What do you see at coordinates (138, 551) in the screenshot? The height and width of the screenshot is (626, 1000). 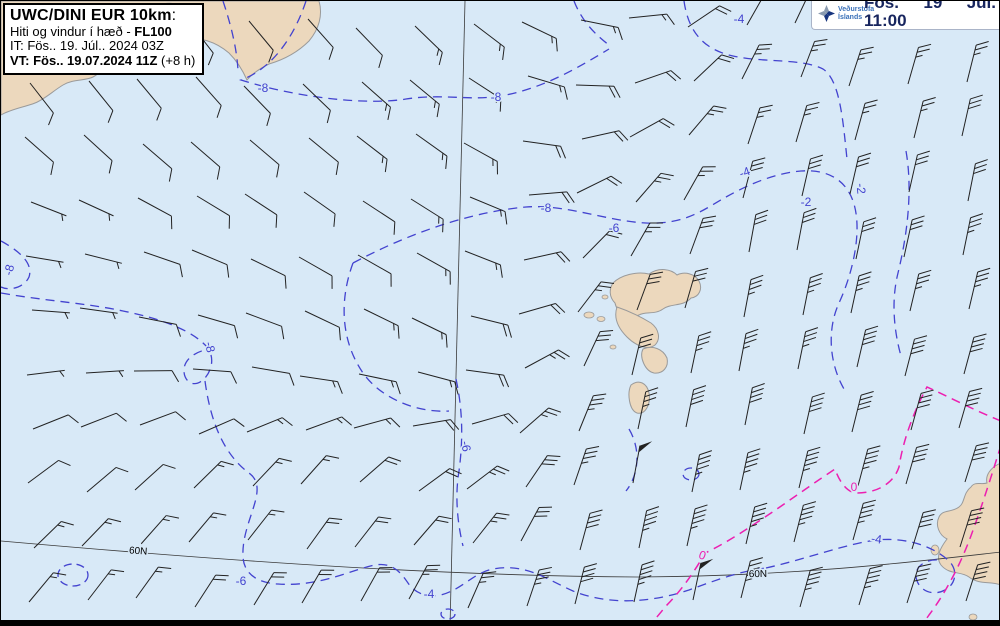 I see `latitude-label: 60N` at bounding box center [138, 551].